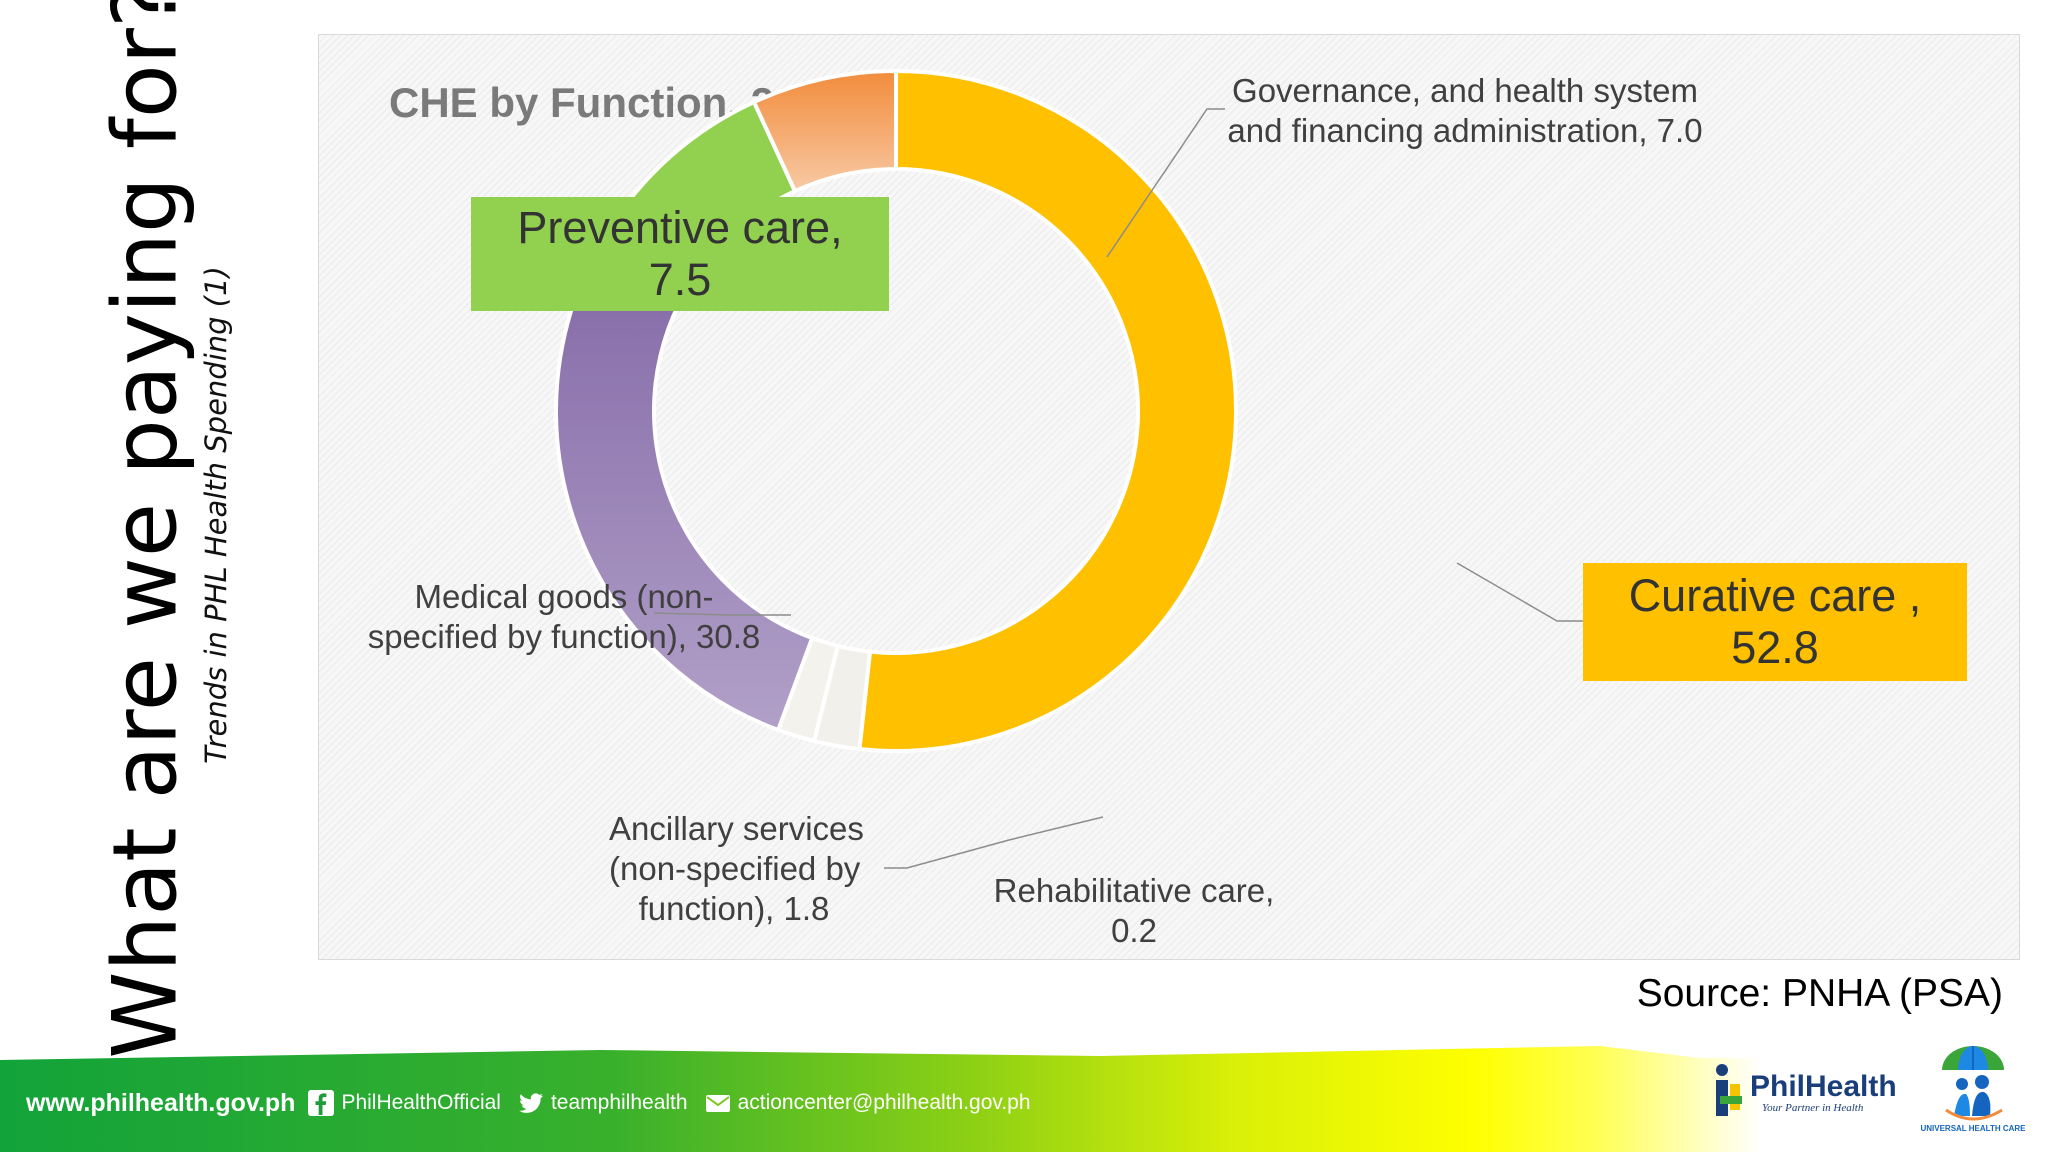 This screenshot has width=2048, height=1152. I want to click on label-rehab-line2: 0.2, so click(1134, 930).